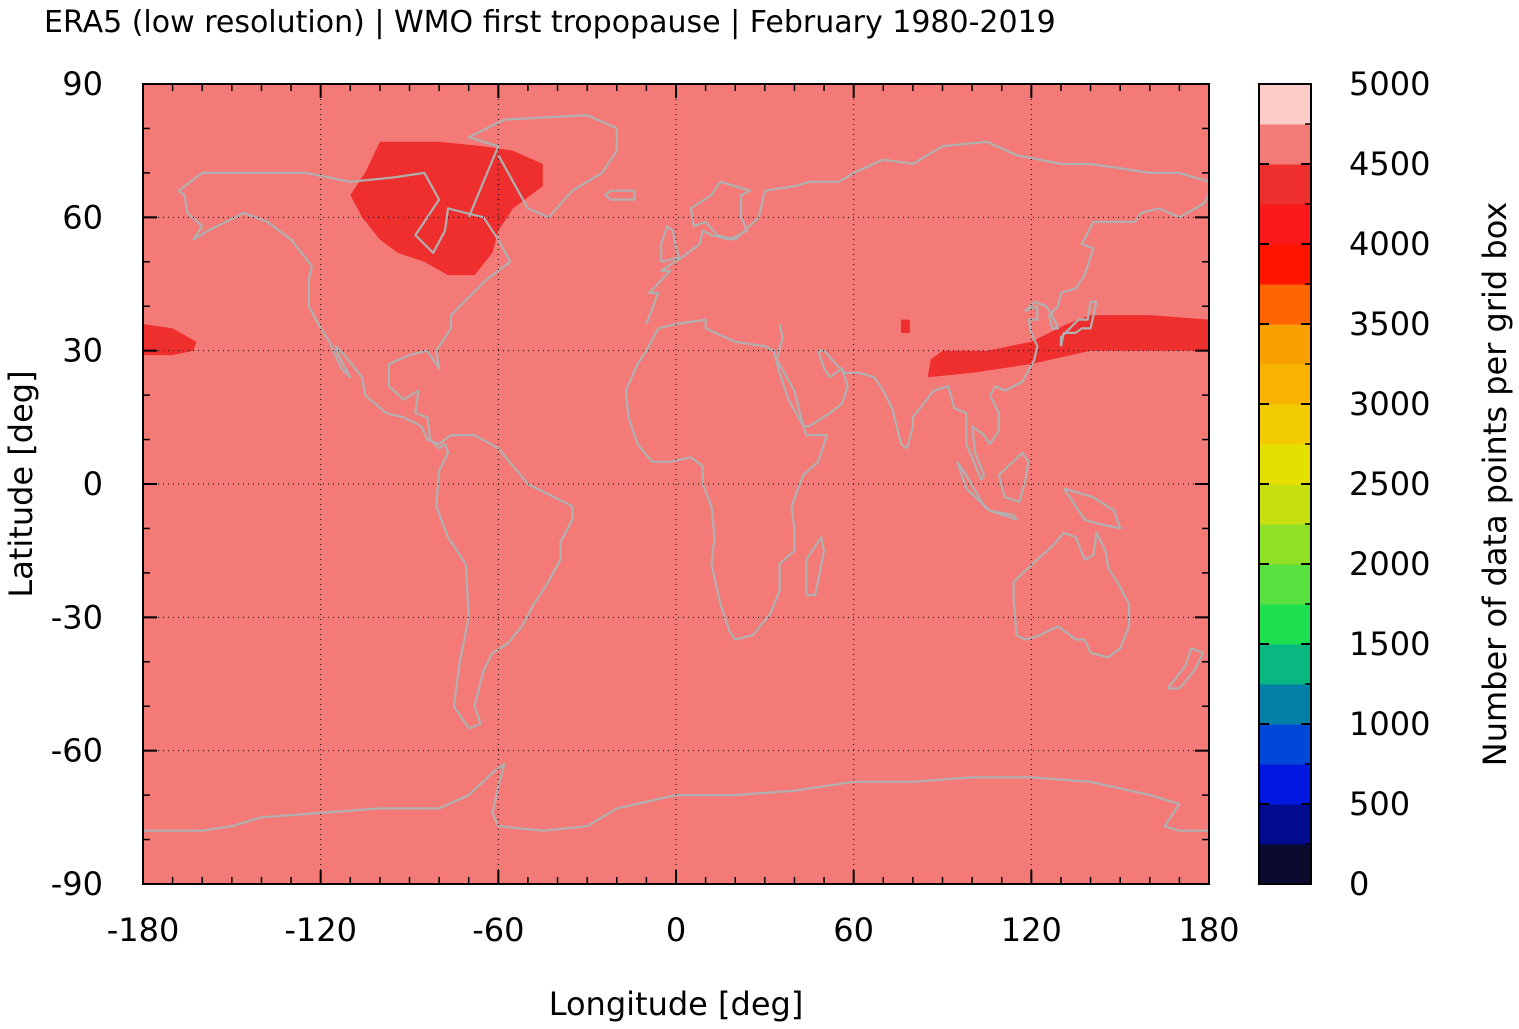  I want to click on colorbar-tick-label: 1000, so click(1389, 724).